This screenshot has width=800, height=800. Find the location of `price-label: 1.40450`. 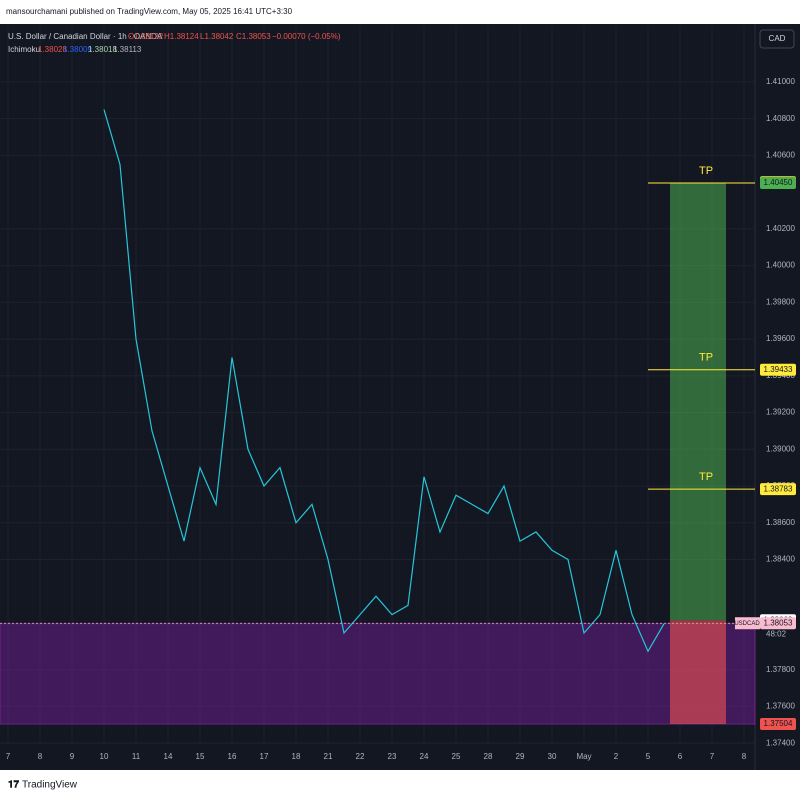

price-label: 1.40450 is located at coordinates (778, 182).